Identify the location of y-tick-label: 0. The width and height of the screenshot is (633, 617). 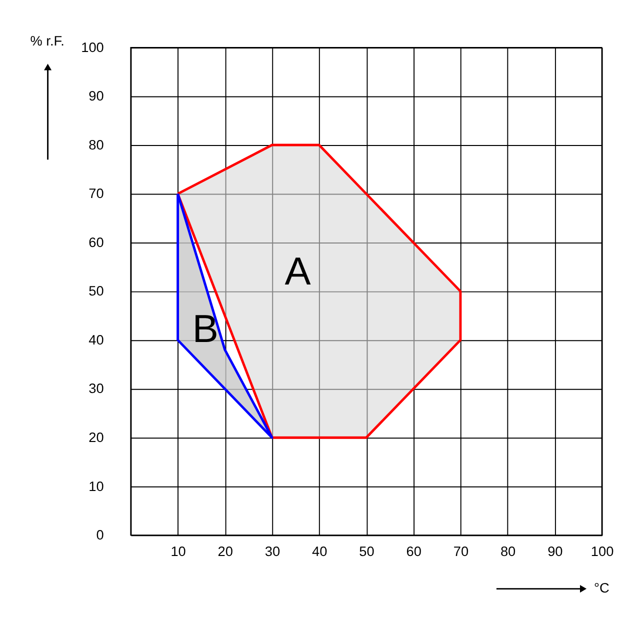
(100, 535).